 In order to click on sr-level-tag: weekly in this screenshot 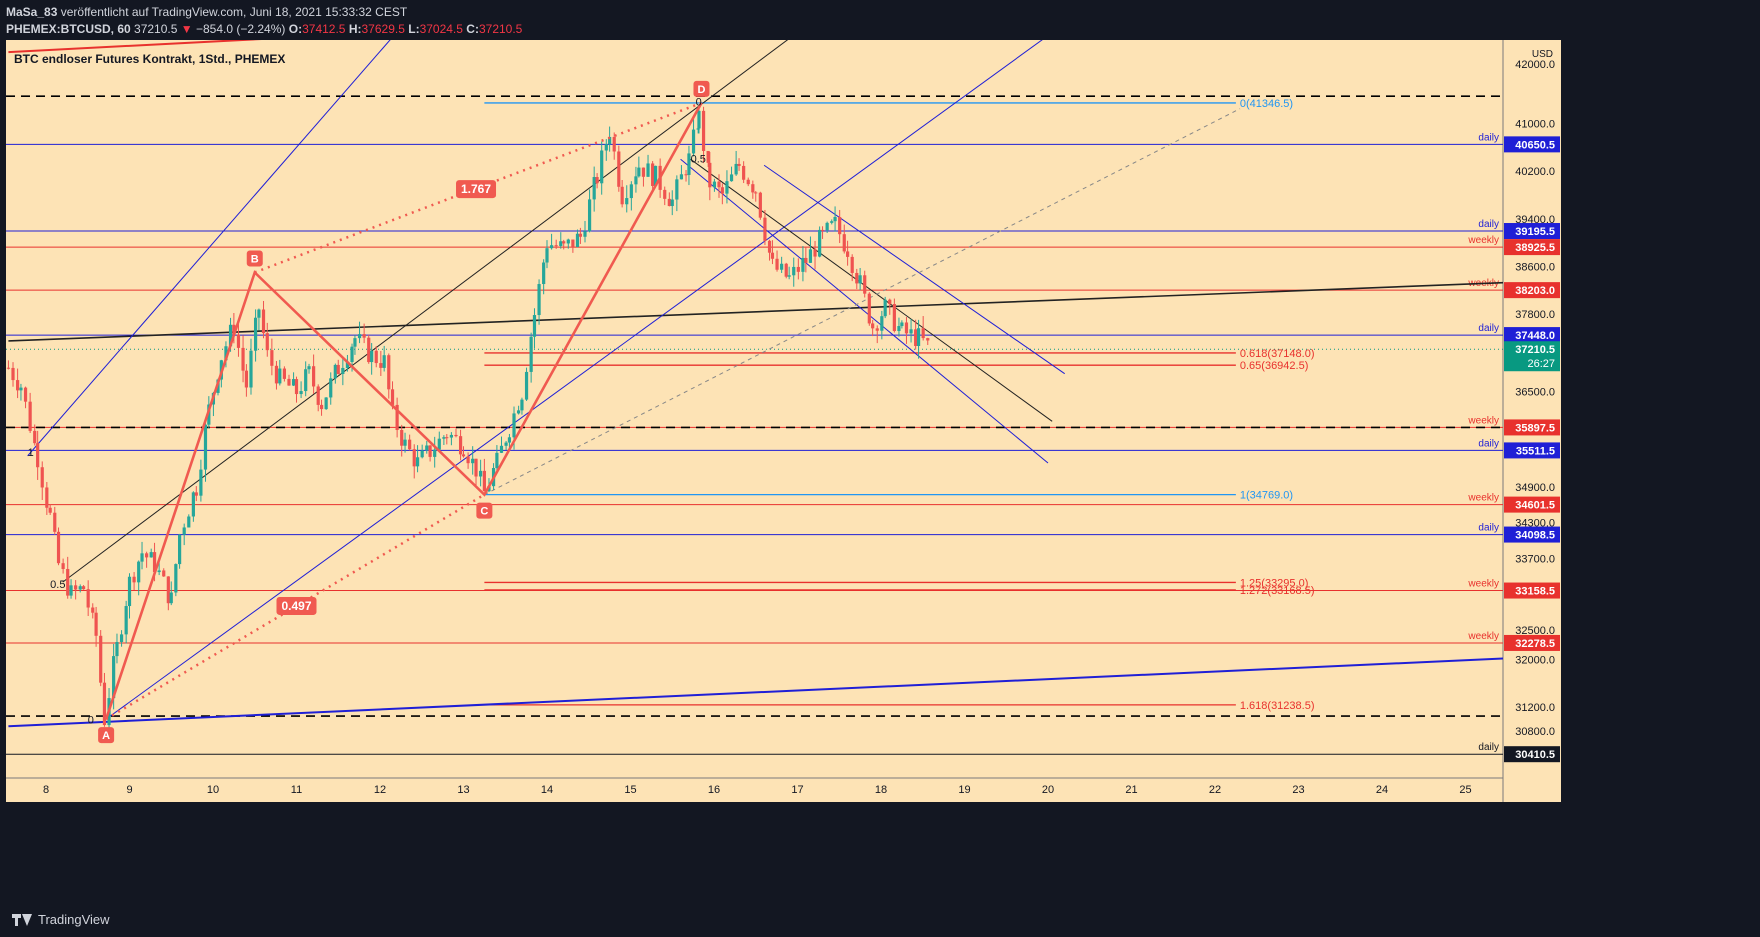, I will do `click(1483, 240)`.